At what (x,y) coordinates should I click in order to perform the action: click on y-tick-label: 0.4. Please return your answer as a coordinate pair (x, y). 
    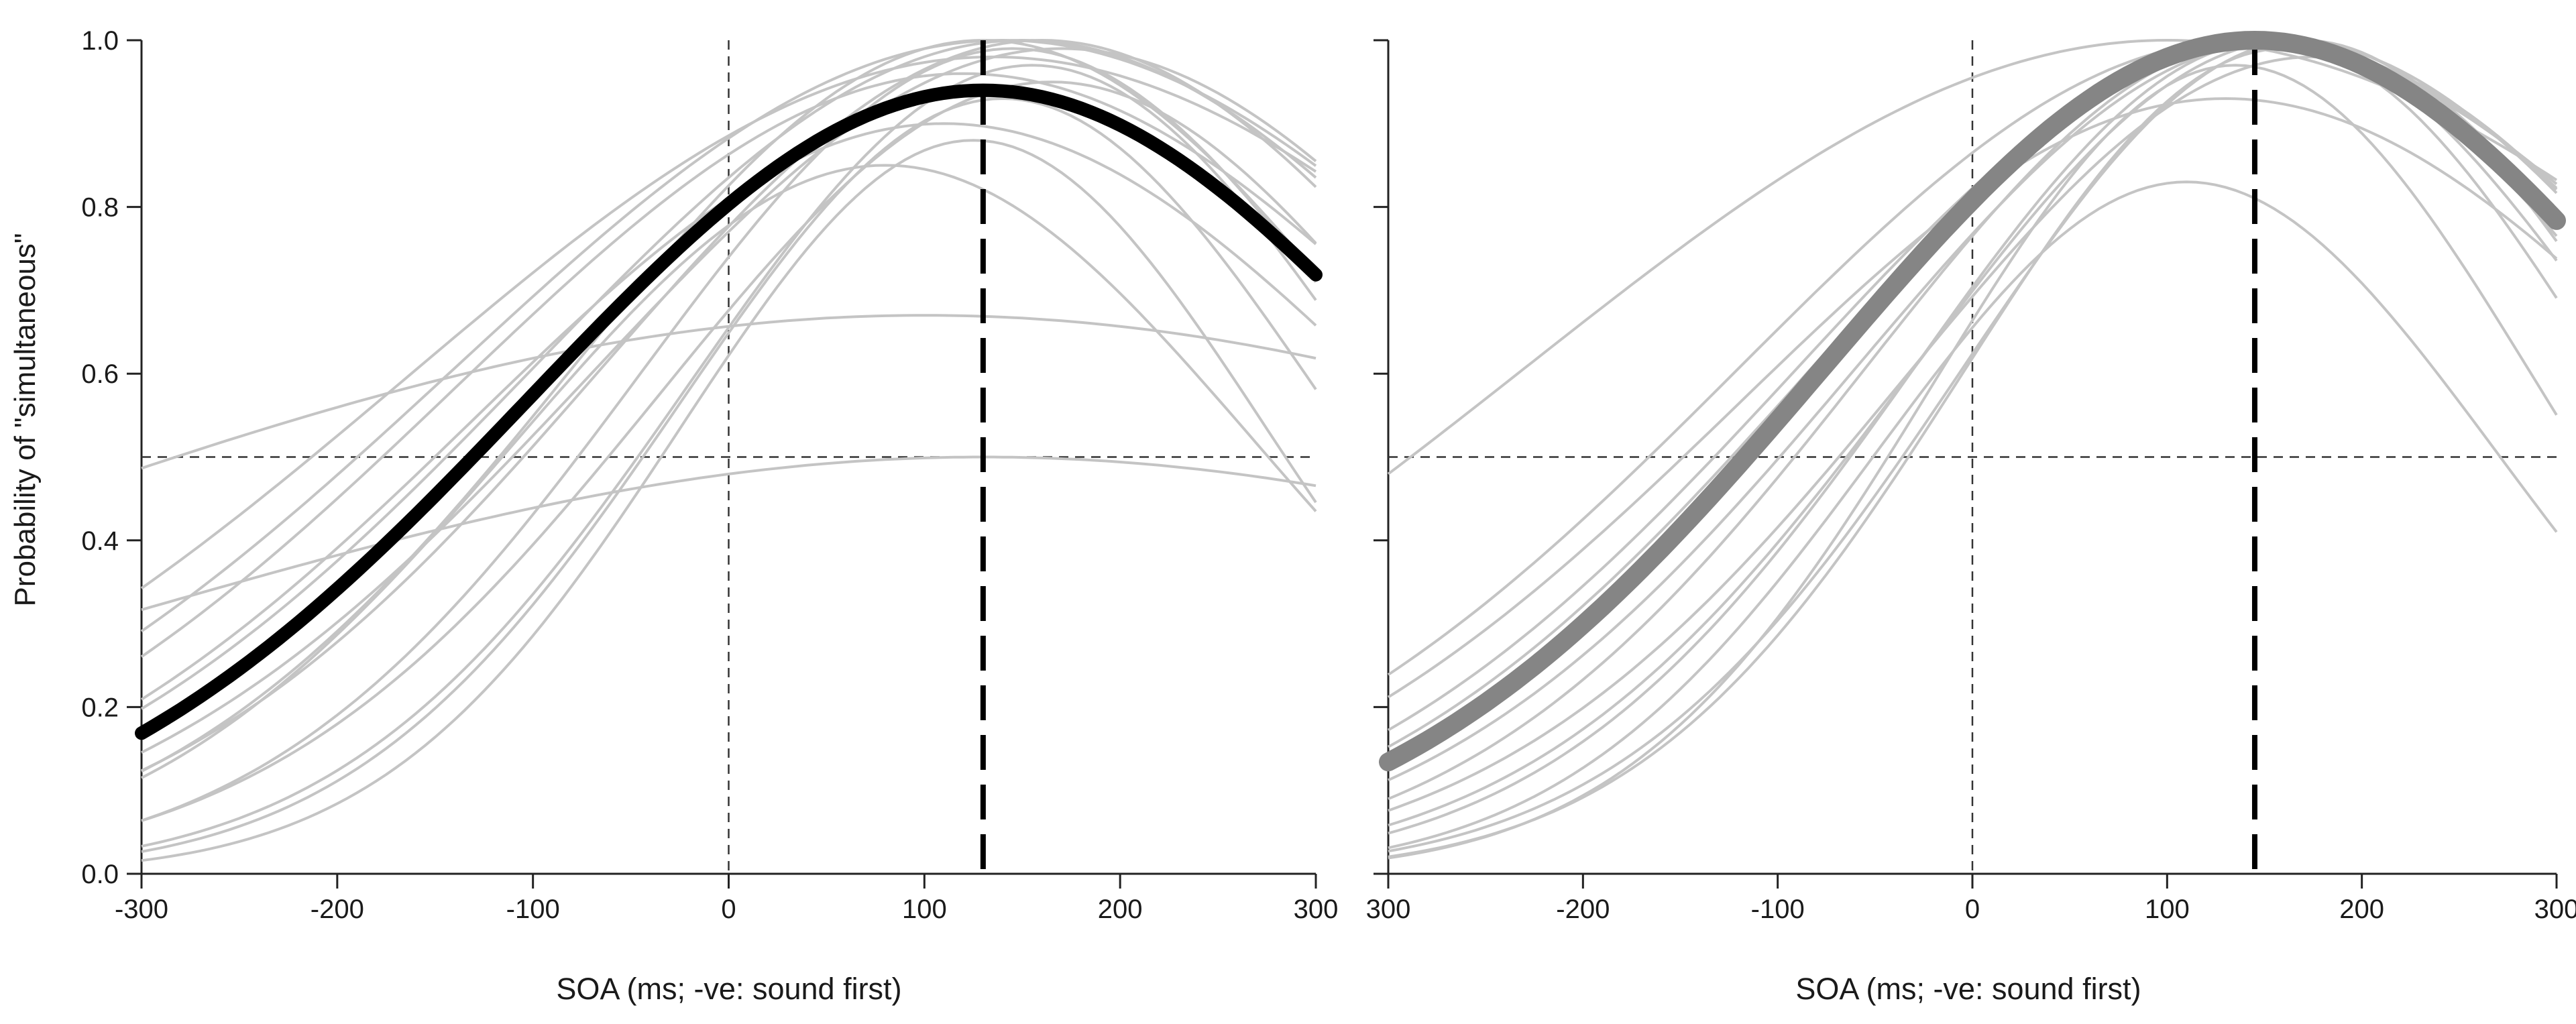
    Looking at the image, I should click on (100, 541).